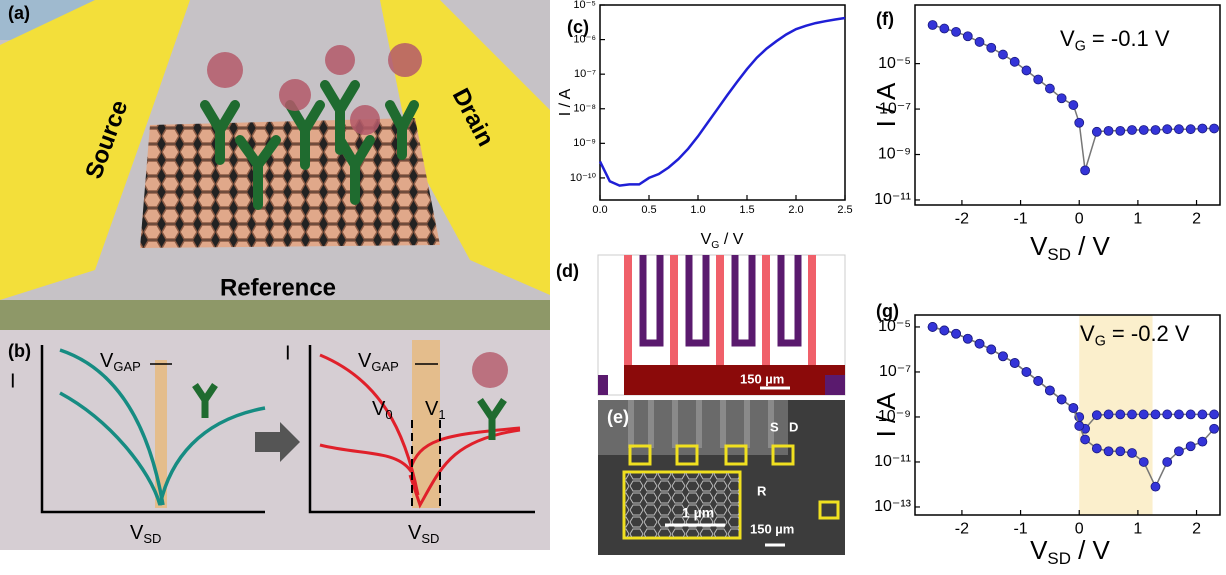 Image resolution: width=1226 pixels, height=575 pixels. What do you see at coordinates (583, 178) in the screenshot?
I see `y-tick-label: 10⁻¹⁰` at bounding box center [583, 178].